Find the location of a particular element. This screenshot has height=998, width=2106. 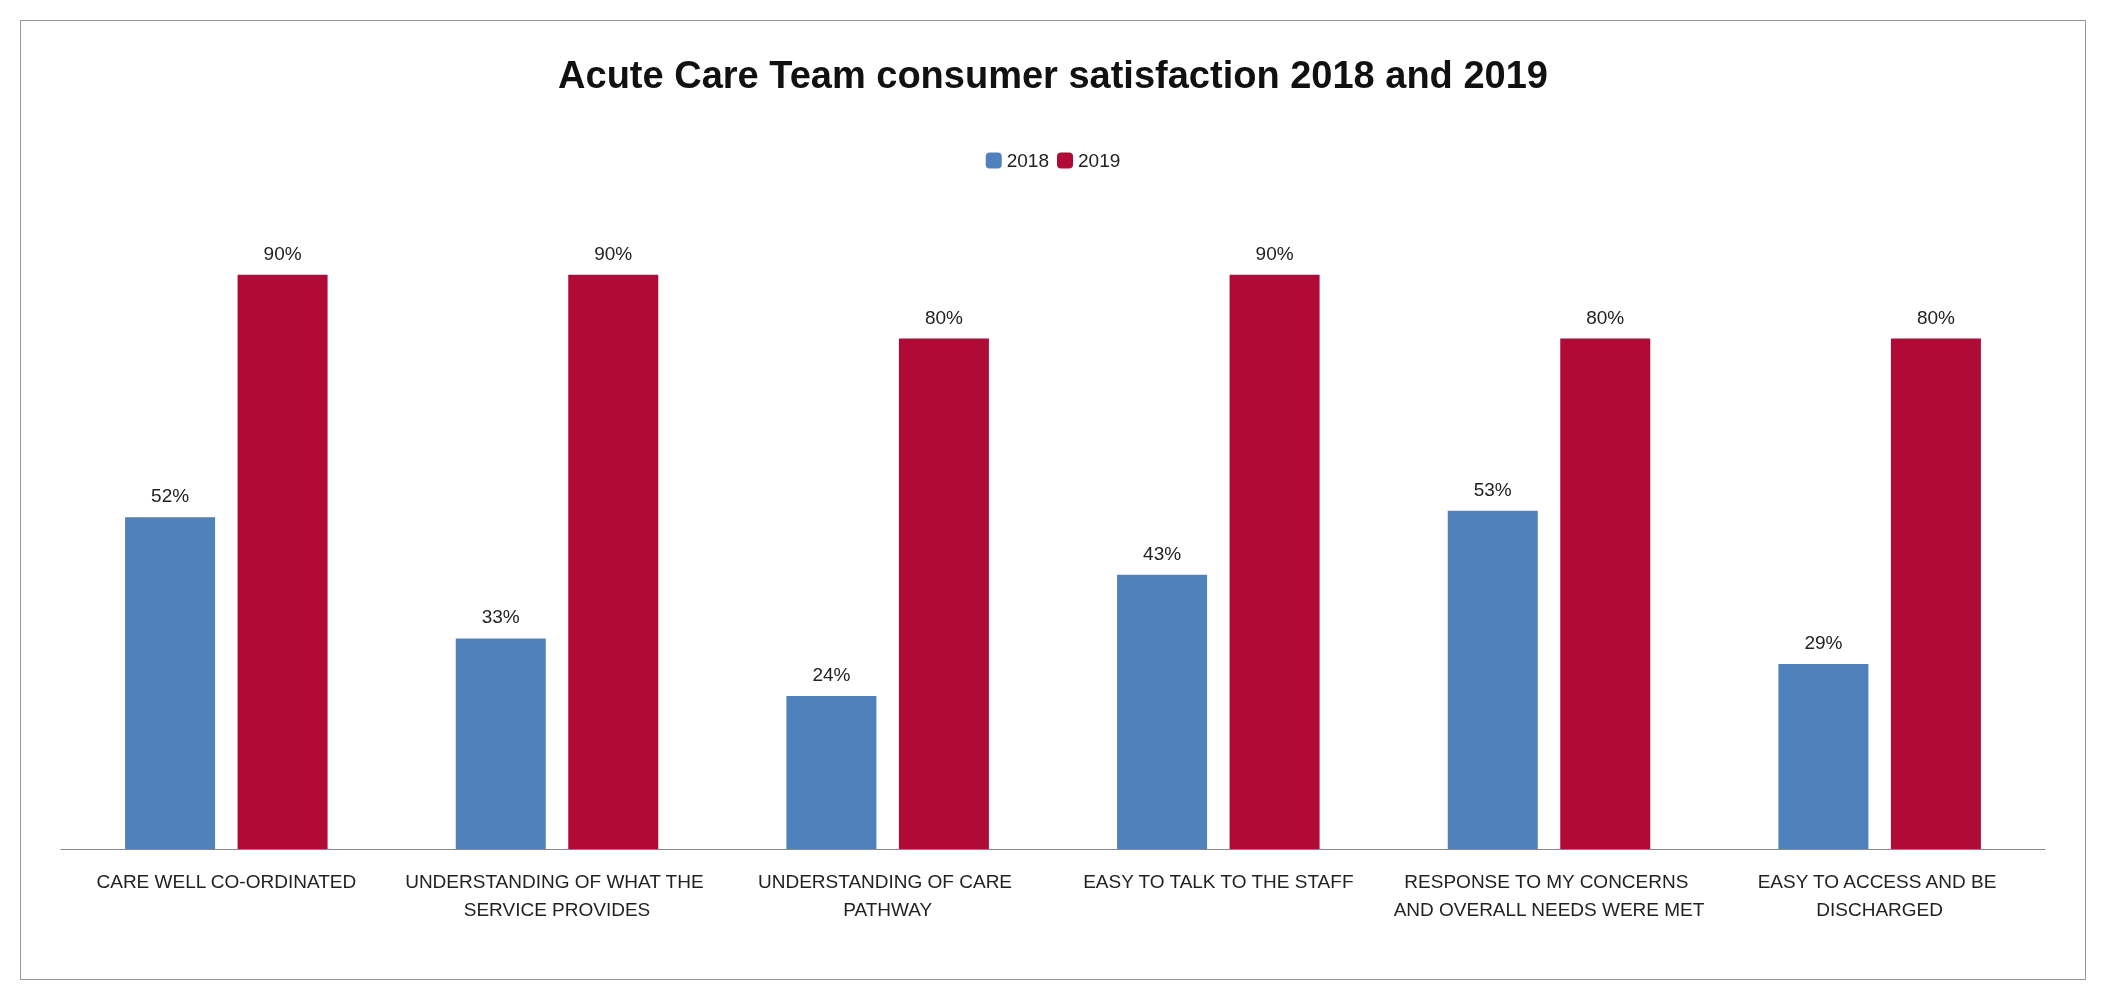

data-label: 33% is located at coordinates (500, 617).